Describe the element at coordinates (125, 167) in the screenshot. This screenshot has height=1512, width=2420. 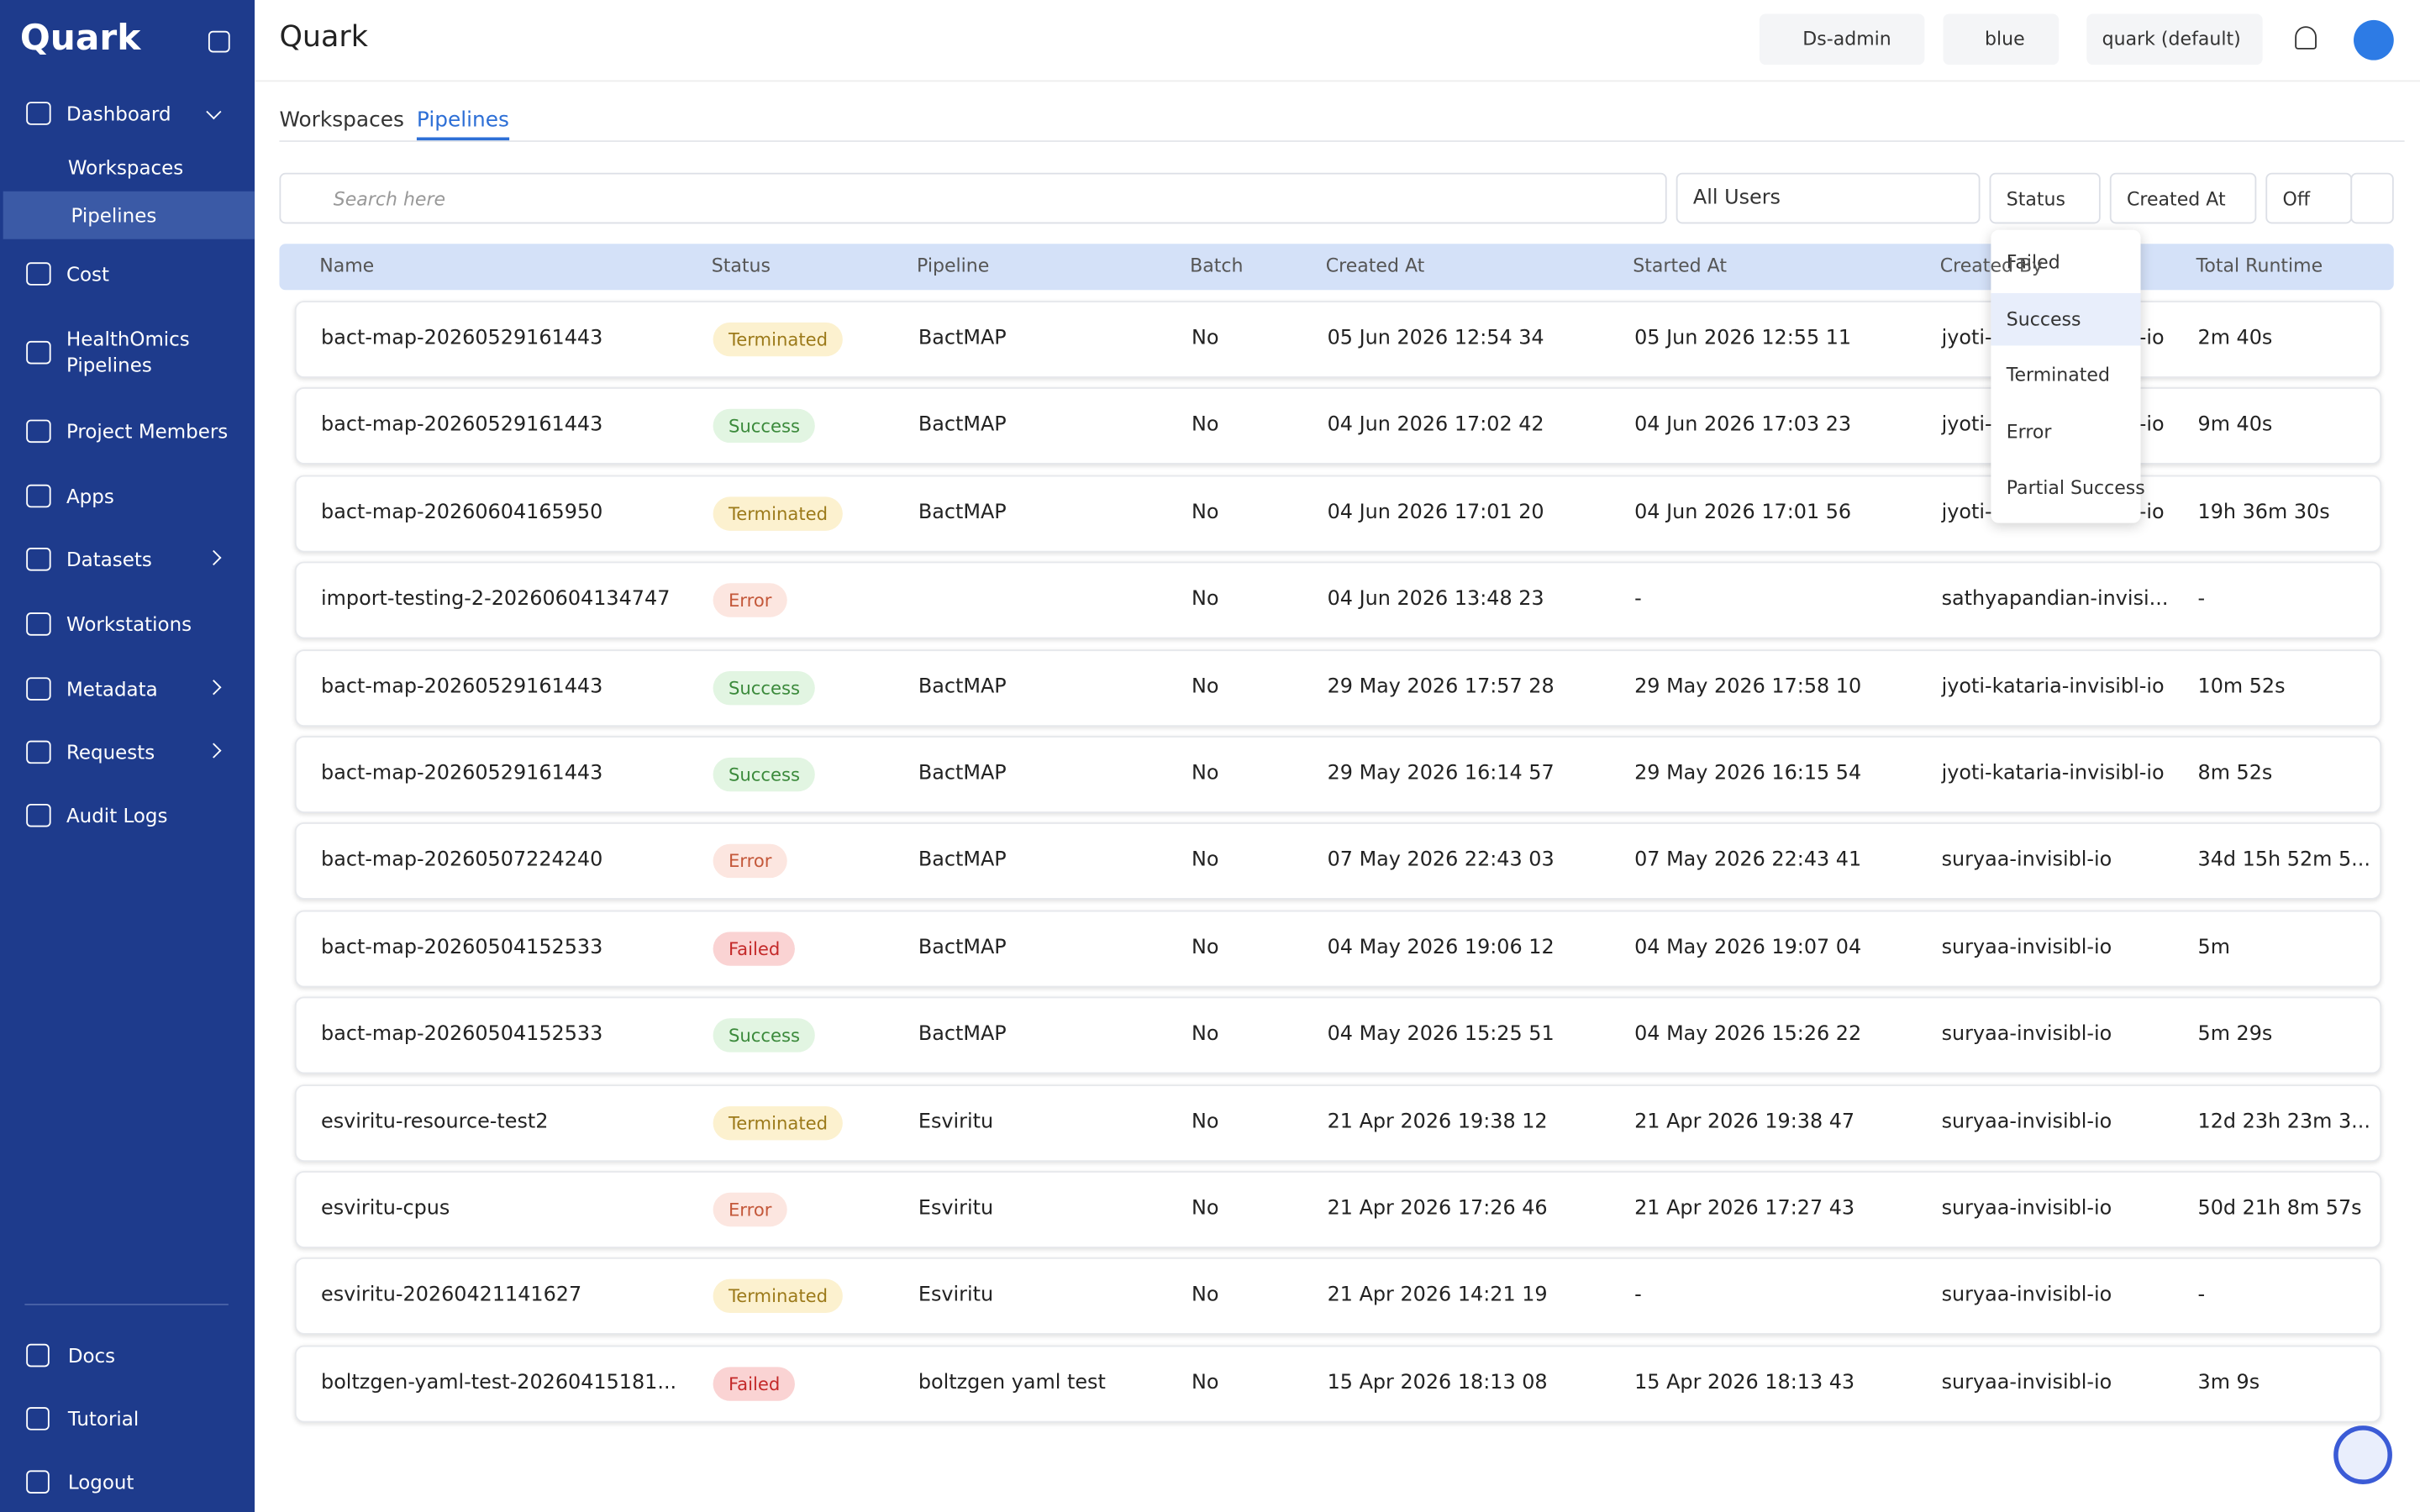
I see `nav-subitem: Workspaces` at that location.